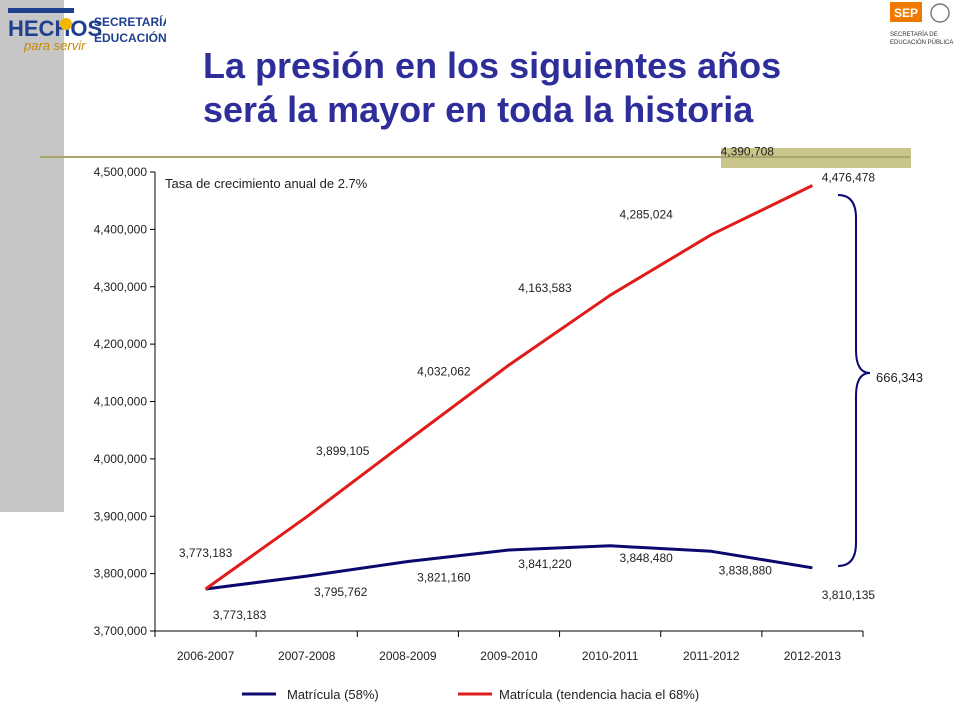 This screenshot has width=960, height=720. I want to click on sep-abbr: SEP, so click(906, 13).